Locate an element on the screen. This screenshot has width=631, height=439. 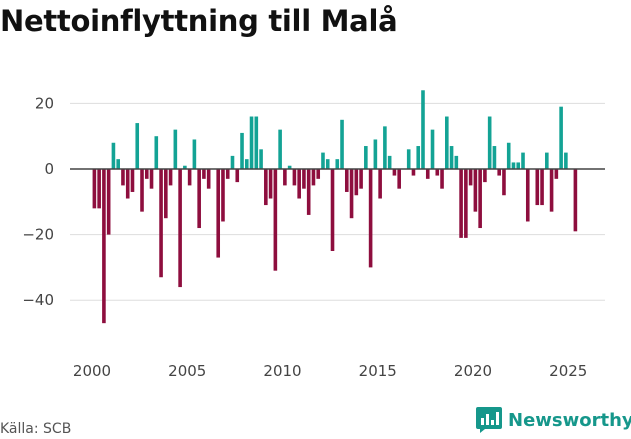
newsworthy-logo: Newsworthy is located at coordinates (553, 420).